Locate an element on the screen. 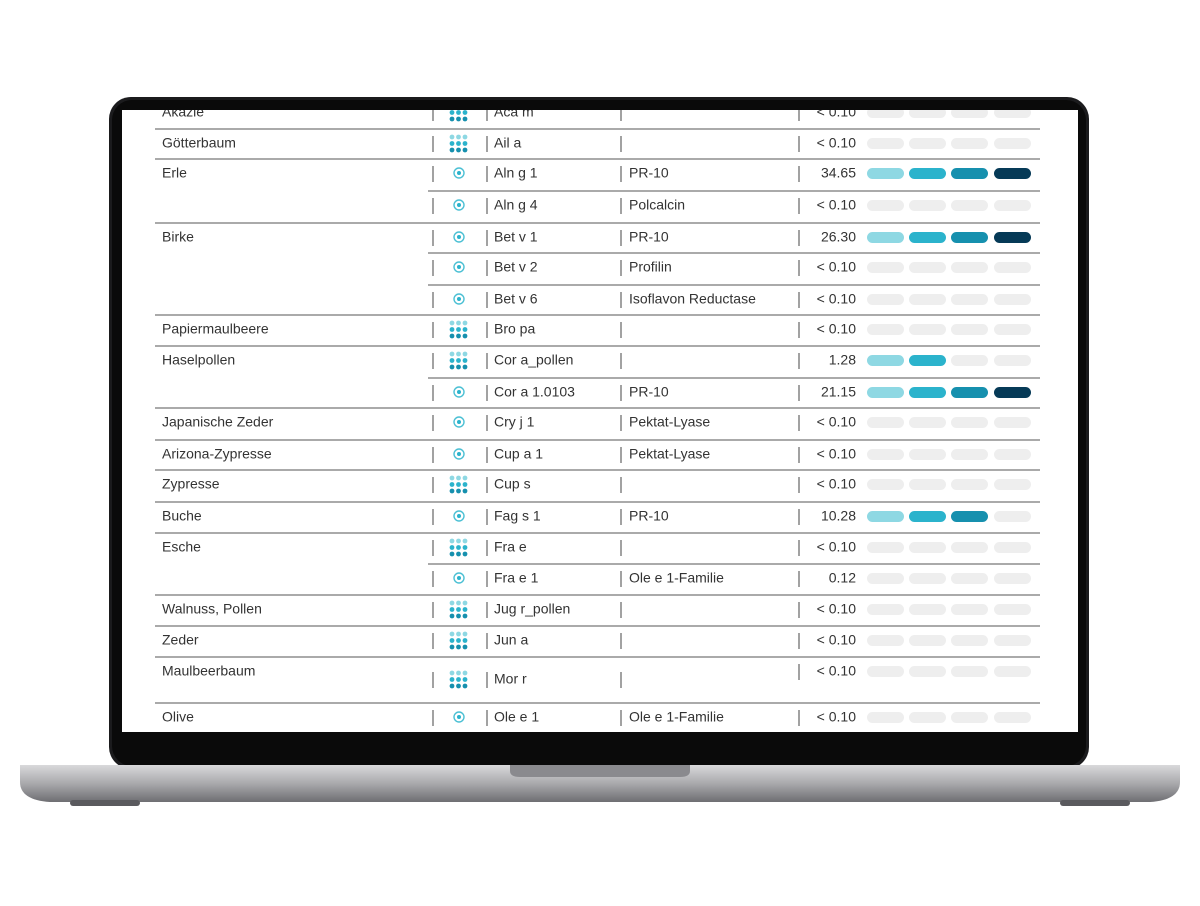 The image size is (1200, 906). allergen-code: Aca m is located at coordinates (514, 112).